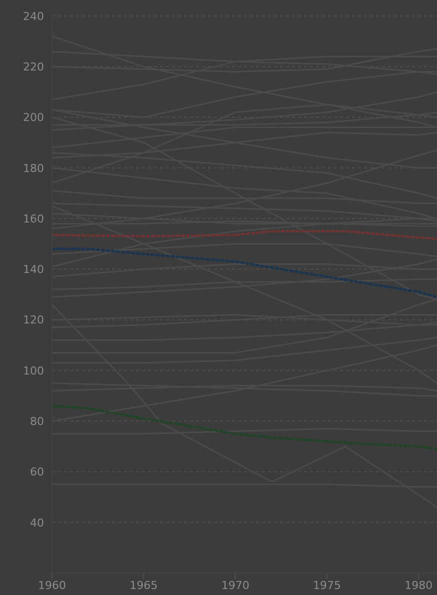 Image resolution: width=437 pixels, height=595 pixels. What do you see at coordinates (33, 371) in the screenshot?
I see `y-tick-label: 100` at bounding box center [33, 371].